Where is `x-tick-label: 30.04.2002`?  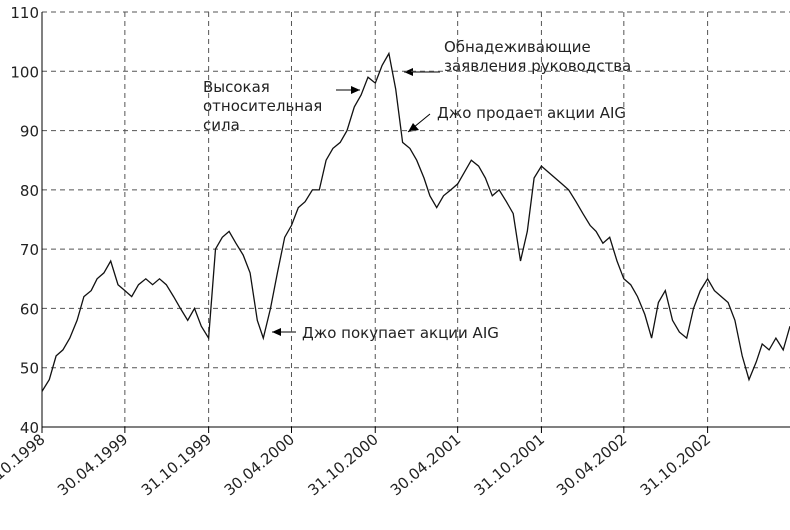
x-tick-label: 30.04.2002 is located at coordinates (591, 464).